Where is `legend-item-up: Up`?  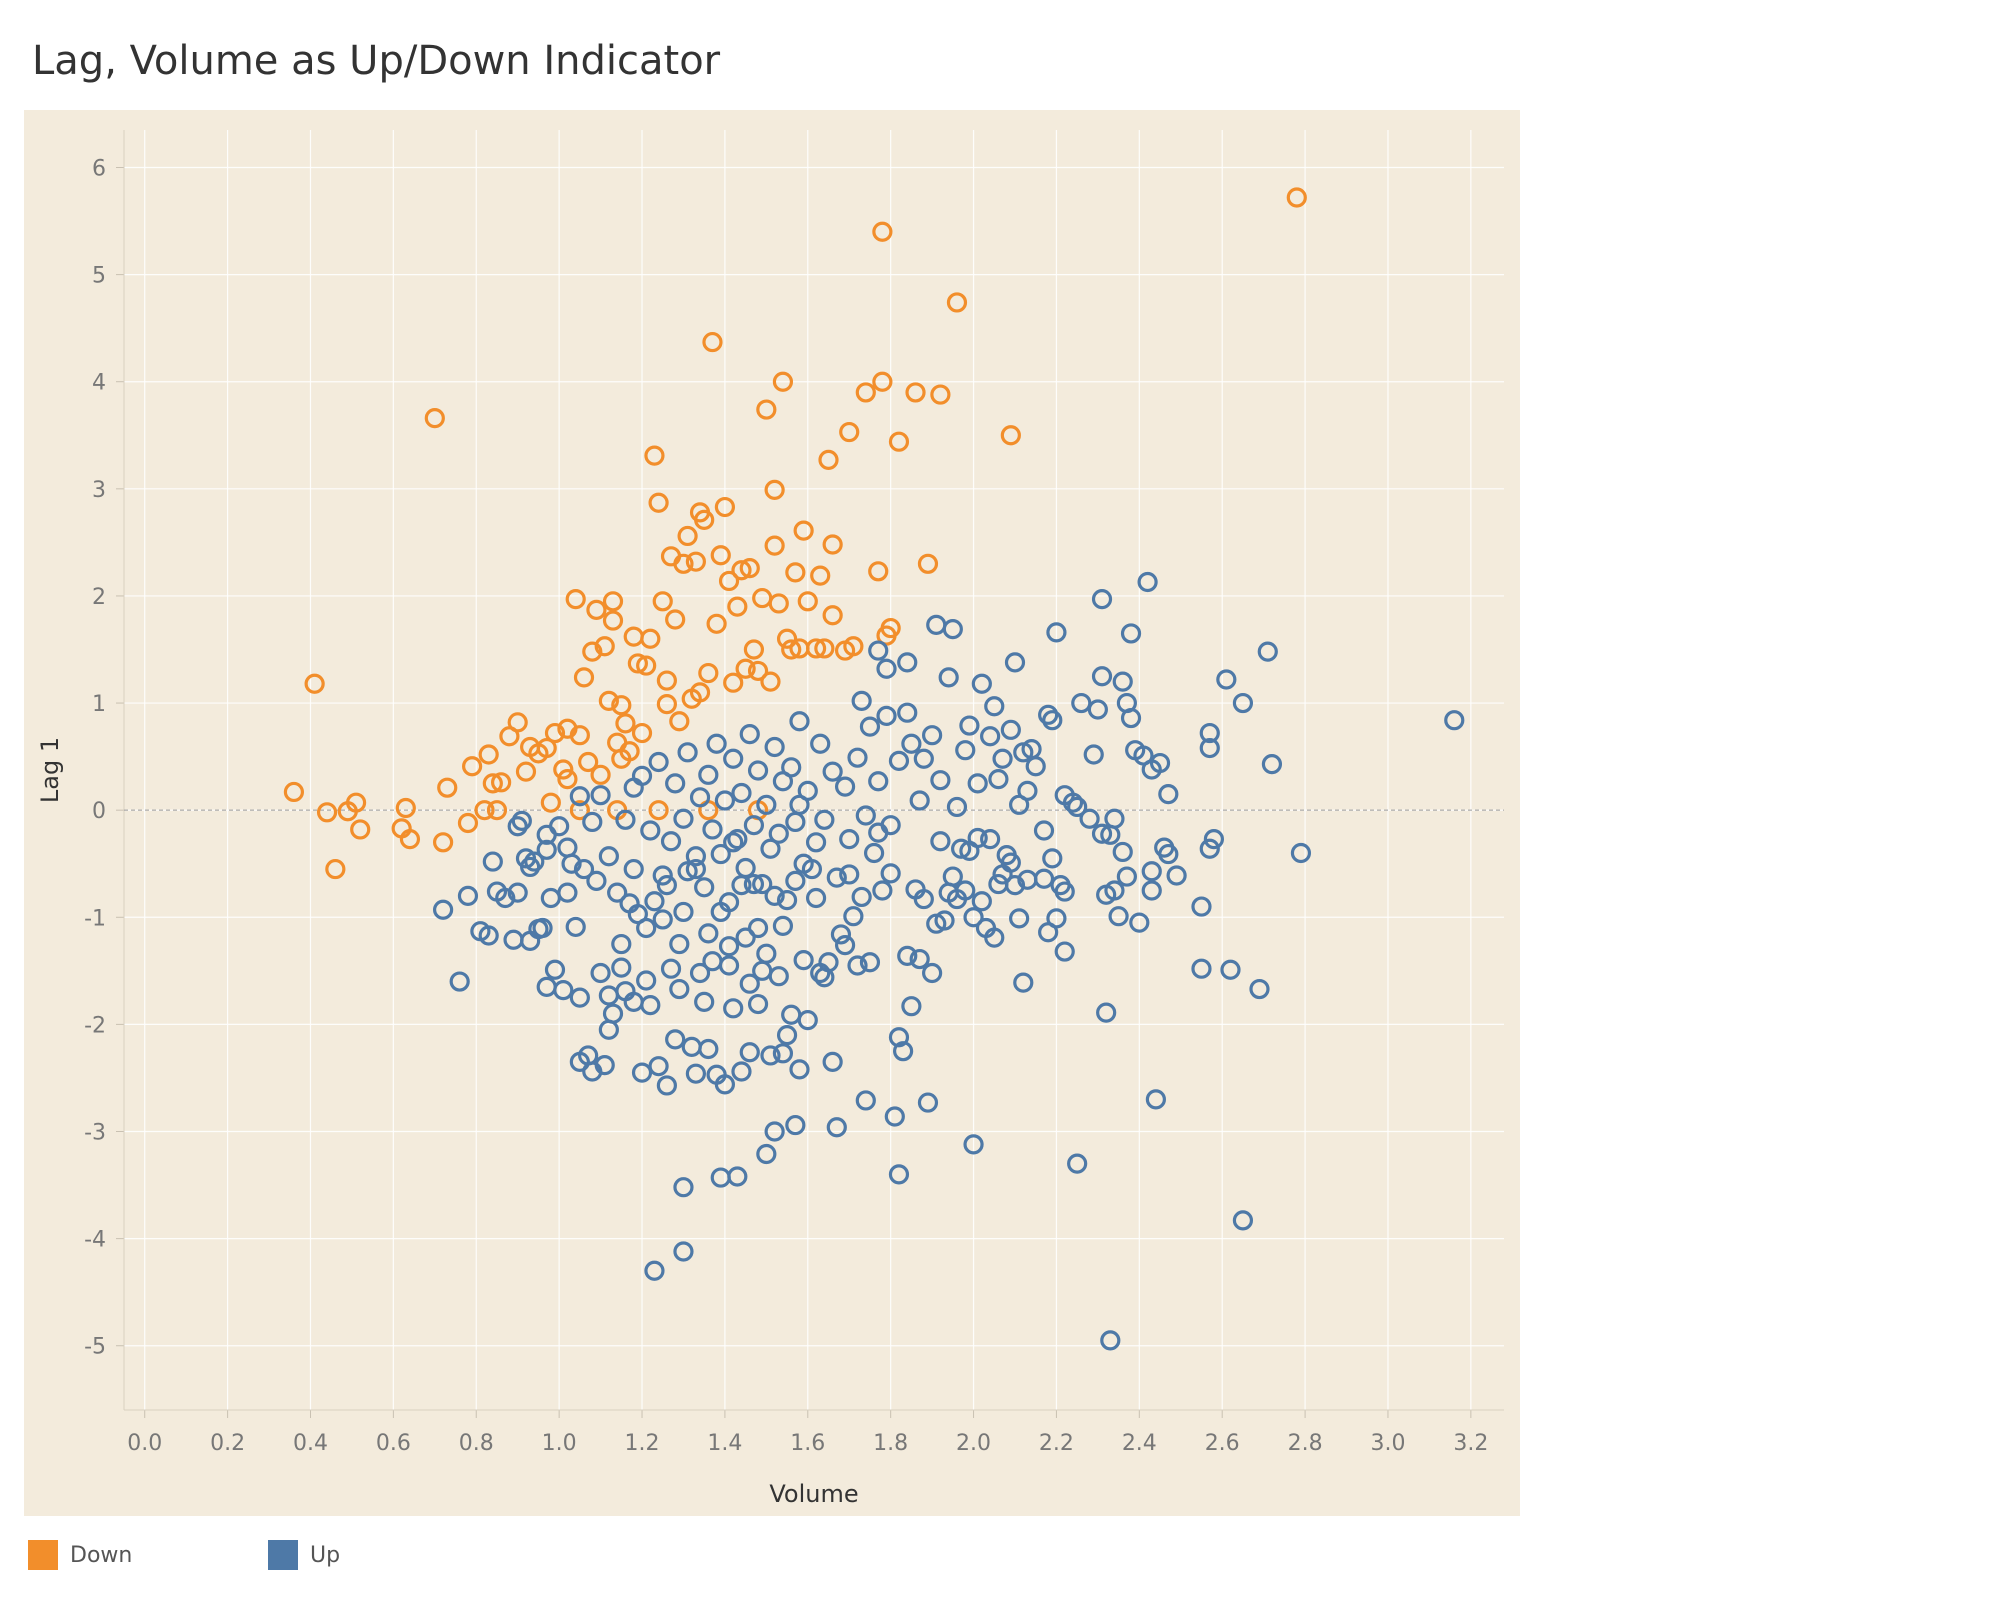
legend-item-up: Up is located at coordinates (388, 1555).